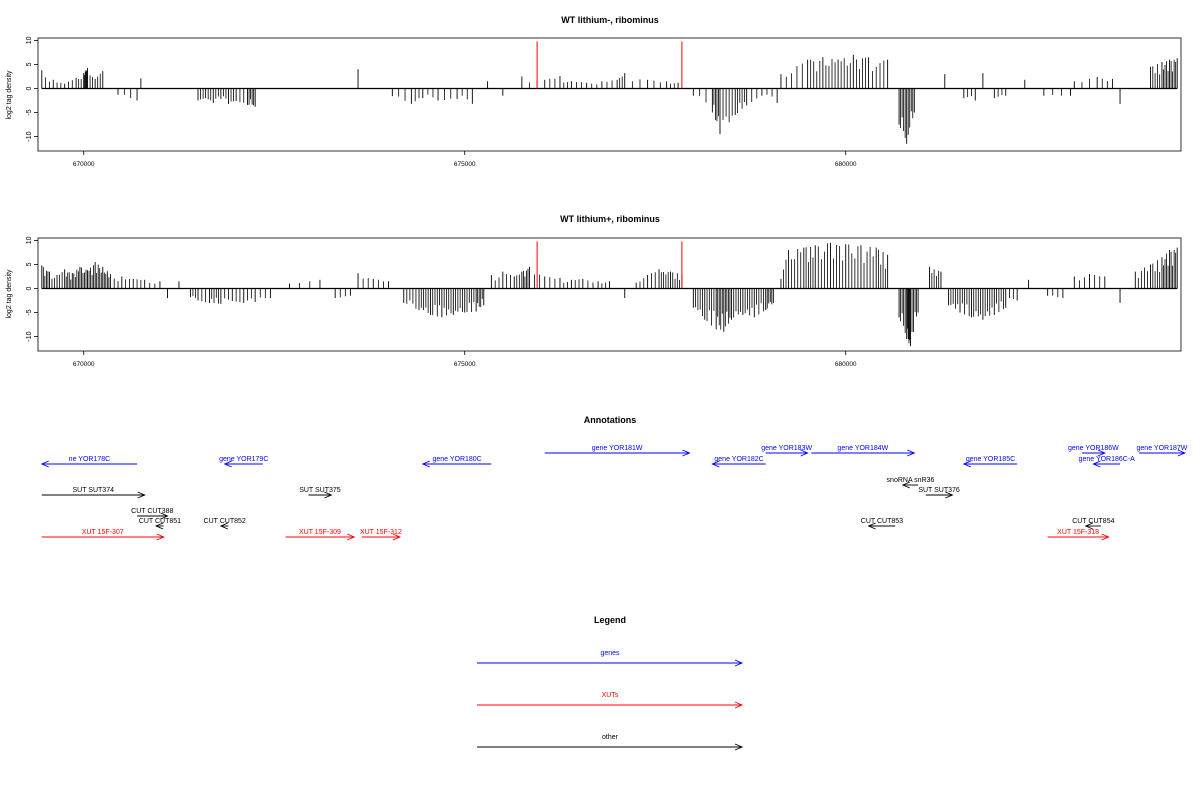 The height and width of the screenshot is (800, 1200). I want to click on feature-label: CUT CUT388, so click(152, 511).